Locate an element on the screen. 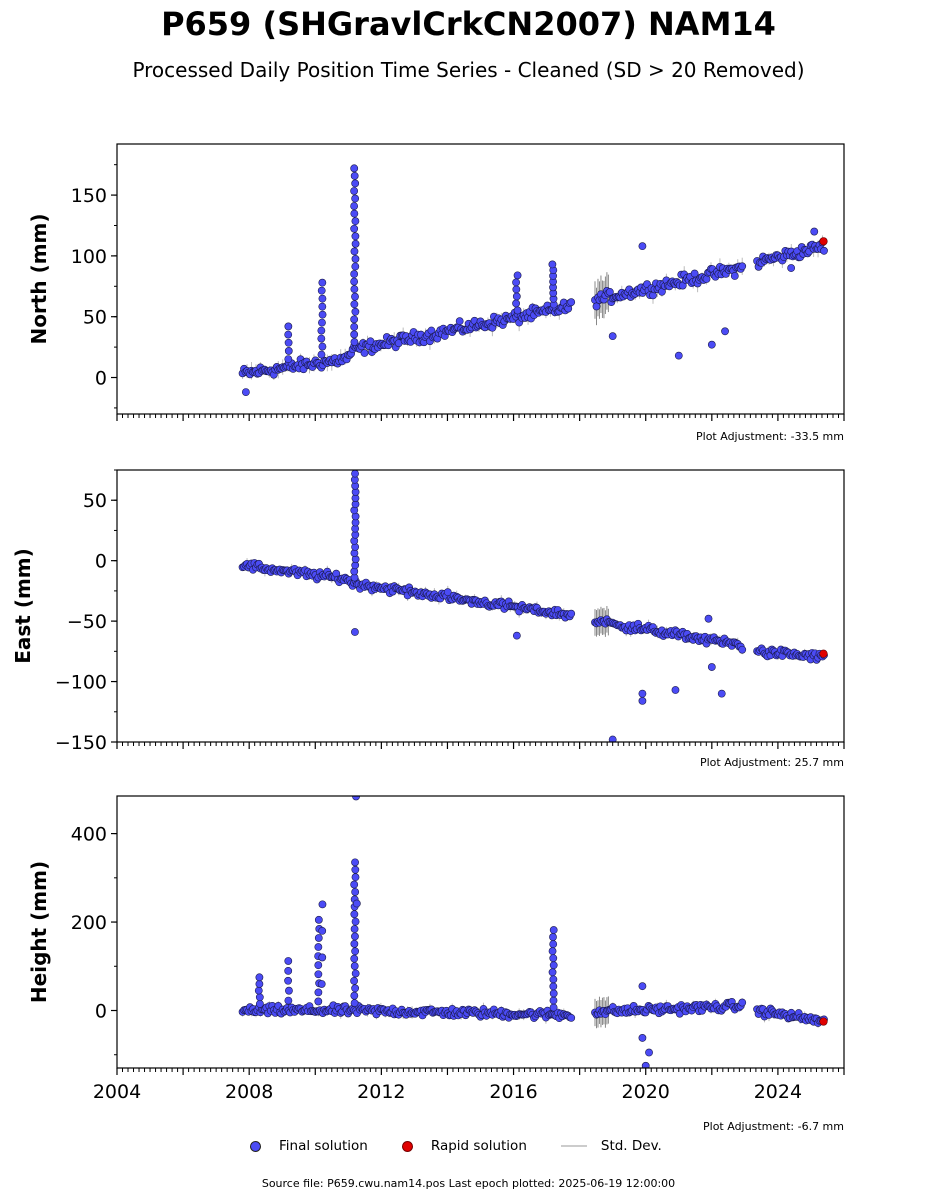 This screenshot has height=1200, width=937. y-tick-label: 150 is located at coordinates (89, 196).